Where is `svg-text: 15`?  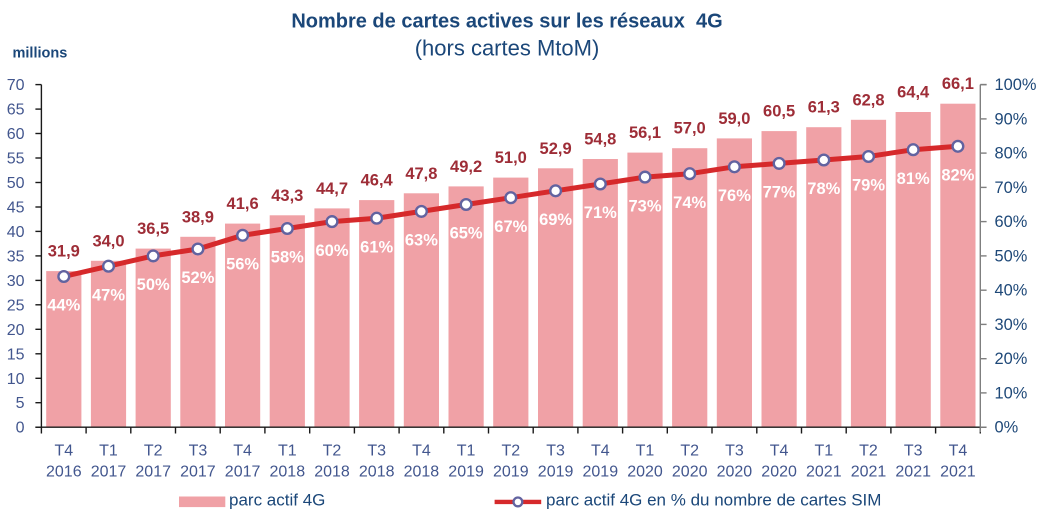
svg-text: 15 is located at coordinates (16, 354).